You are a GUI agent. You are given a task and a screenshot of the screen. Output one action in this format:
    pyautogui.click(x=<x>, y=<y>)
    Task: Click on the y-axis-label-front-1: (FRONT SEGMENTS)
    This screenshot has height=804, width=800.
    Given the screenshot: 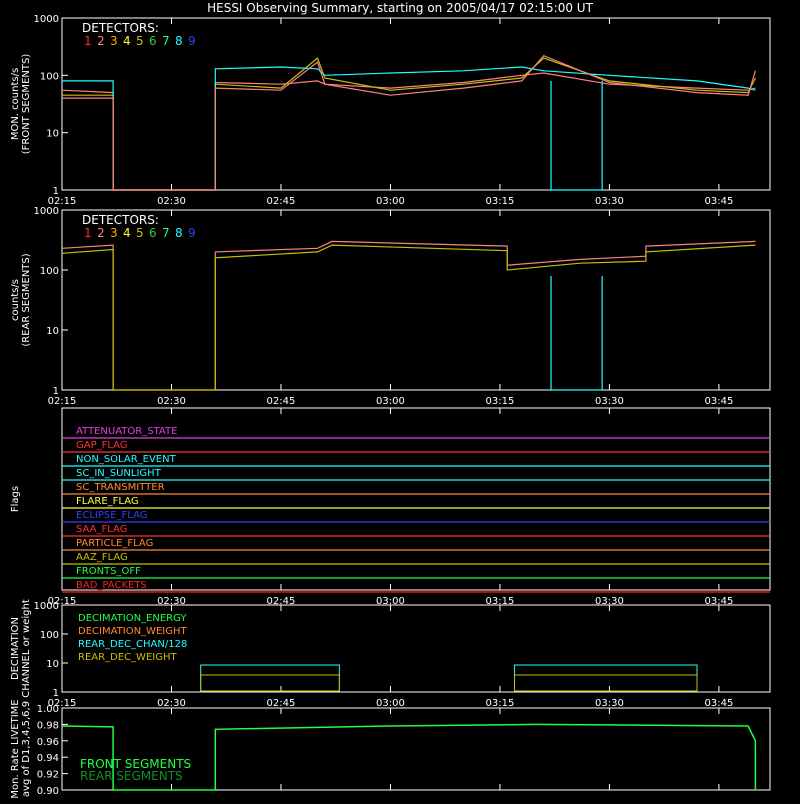 What is the action you would take?
    pyautogui.click(x=26, y=104)
    